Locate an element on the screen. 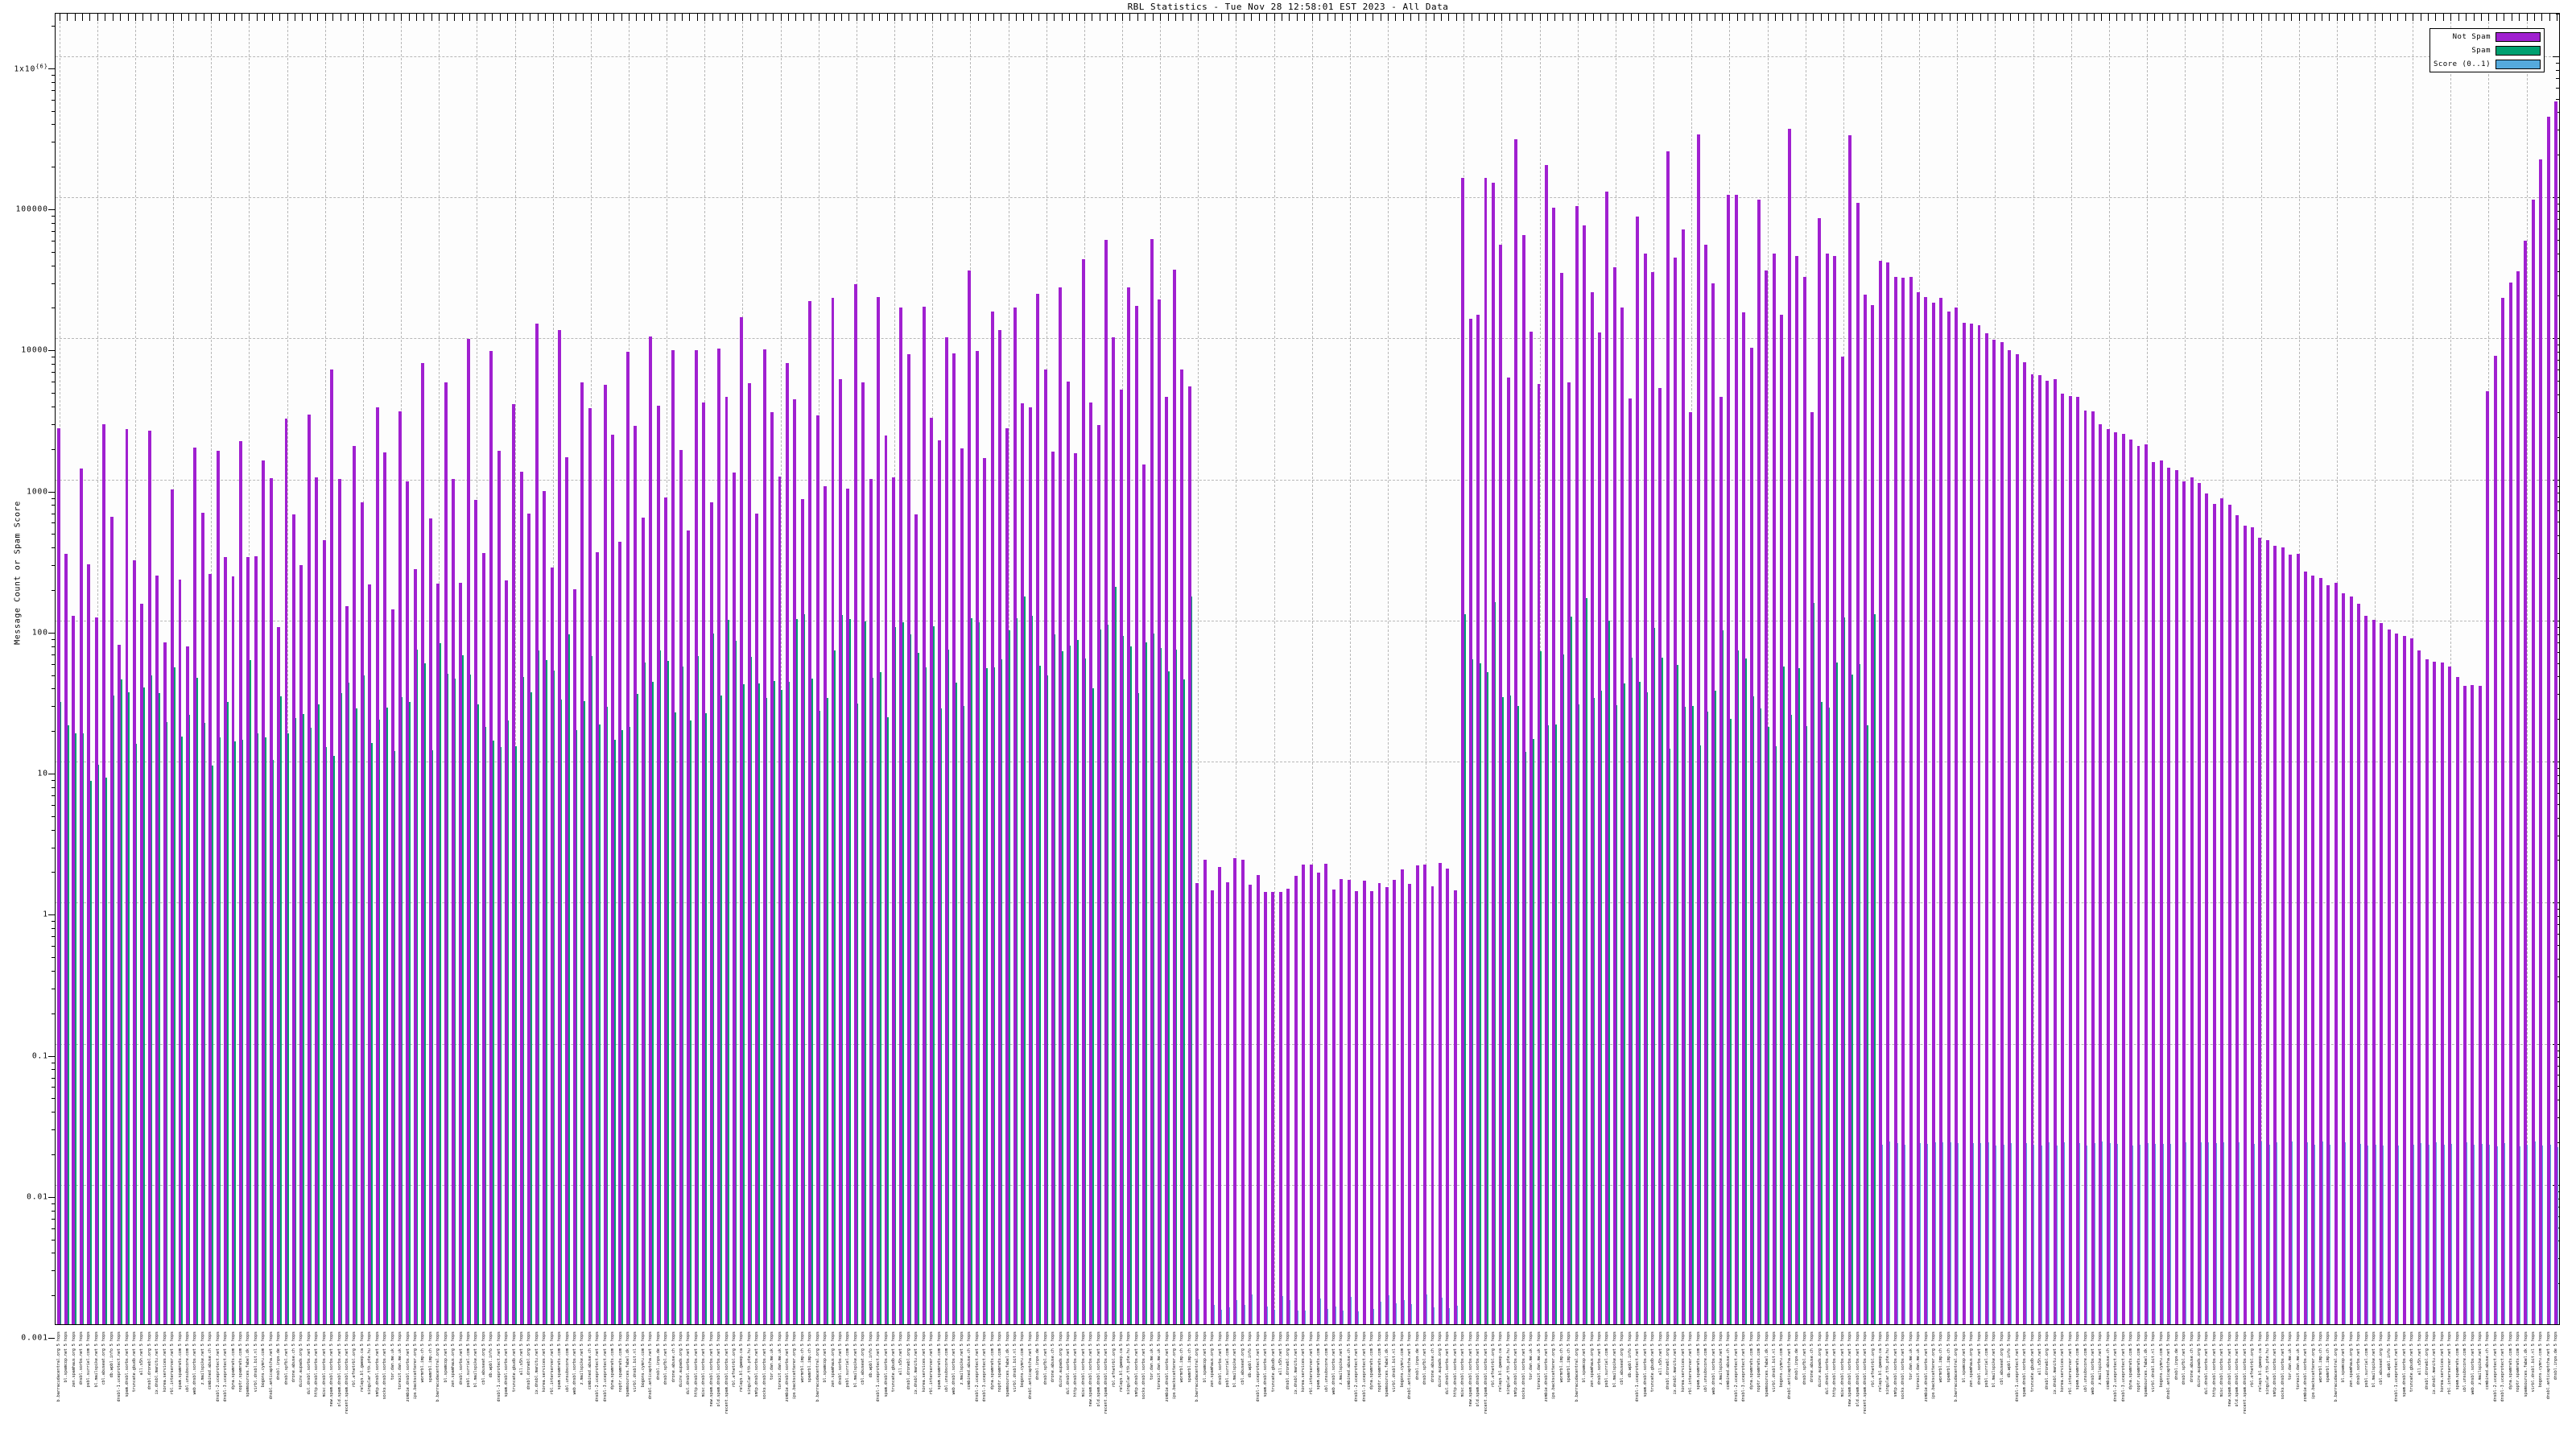  x-tick-label: bl.spamcop.net 5 hops is located at coordinates (2344, 1357).